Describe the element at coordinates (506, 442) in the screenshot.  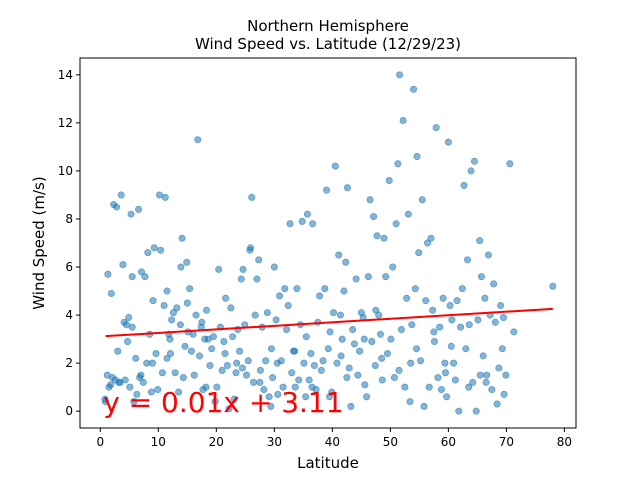
I see `x-tick-label: 70` at that location.